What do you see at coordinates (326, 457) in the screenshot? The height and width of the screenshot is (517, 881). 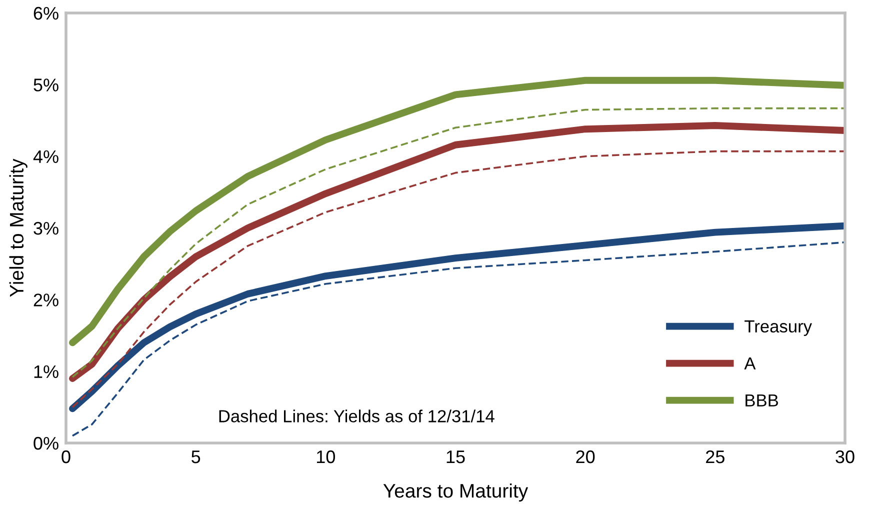 I see `x-tick-label: 10` at bounding box center [326, 457].